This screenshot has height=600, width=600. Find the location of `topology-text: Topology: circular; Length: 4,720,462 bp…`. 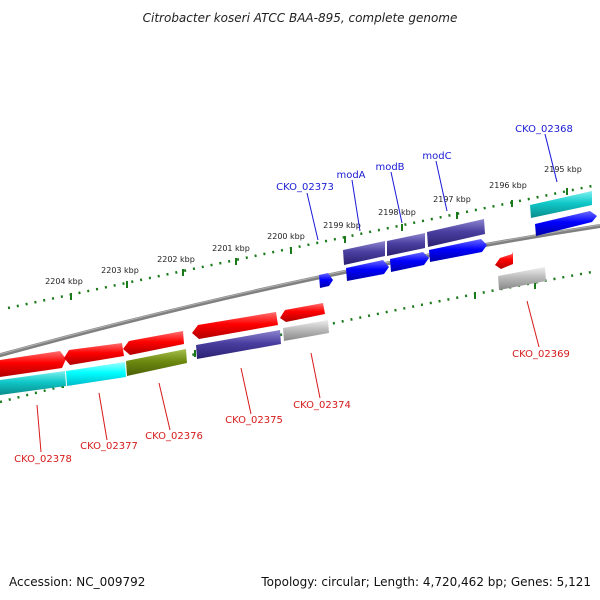

topology-text: Topology: circular; Length: 4,720,462 bp… is located at coordinates (425, 582).